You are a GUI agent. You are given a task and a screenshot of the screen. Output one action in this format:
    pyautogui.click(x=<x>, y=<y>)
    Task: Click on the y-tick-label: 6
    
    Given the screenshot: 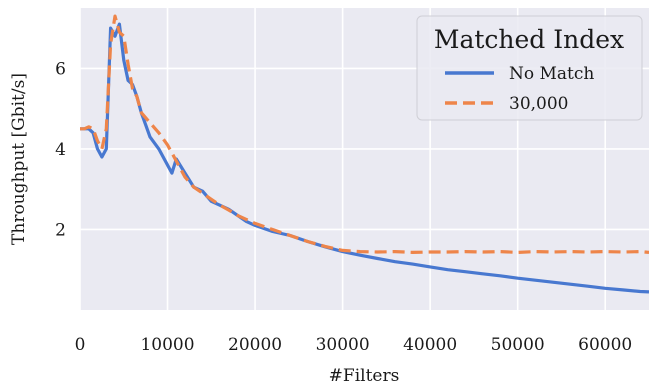 What is the action you would take?
    pyautogui.click(x=60, y=69)
    